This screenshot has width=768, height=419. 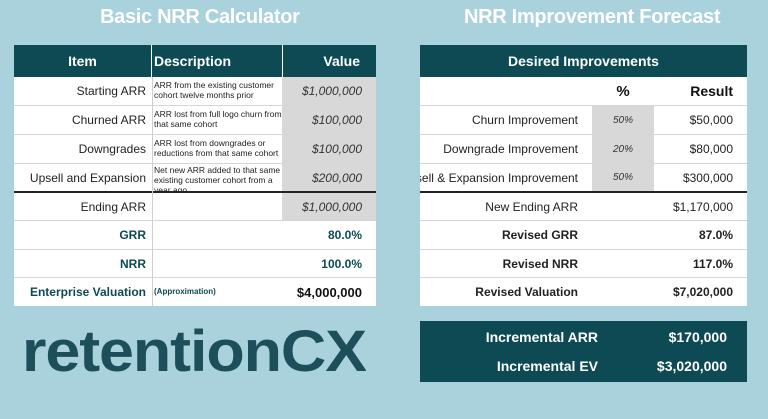 I want to click on summary-row: Incremental EV $3,020,000, so click(x=583, y=366).